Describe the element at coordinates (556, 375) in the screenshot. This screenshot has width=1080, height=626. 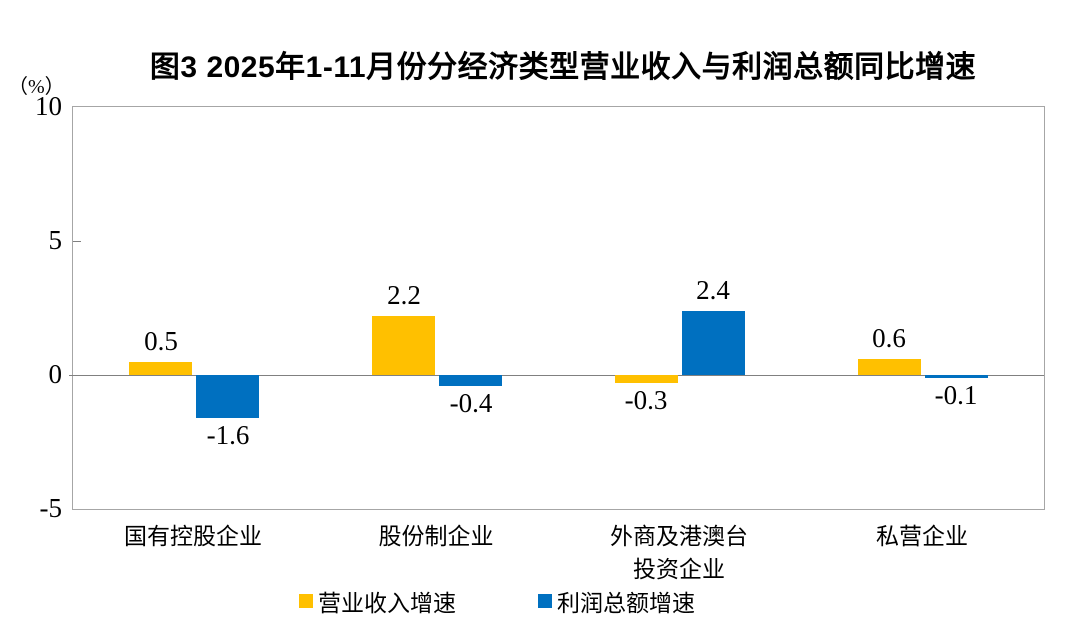
I see `zero-line` at that location.